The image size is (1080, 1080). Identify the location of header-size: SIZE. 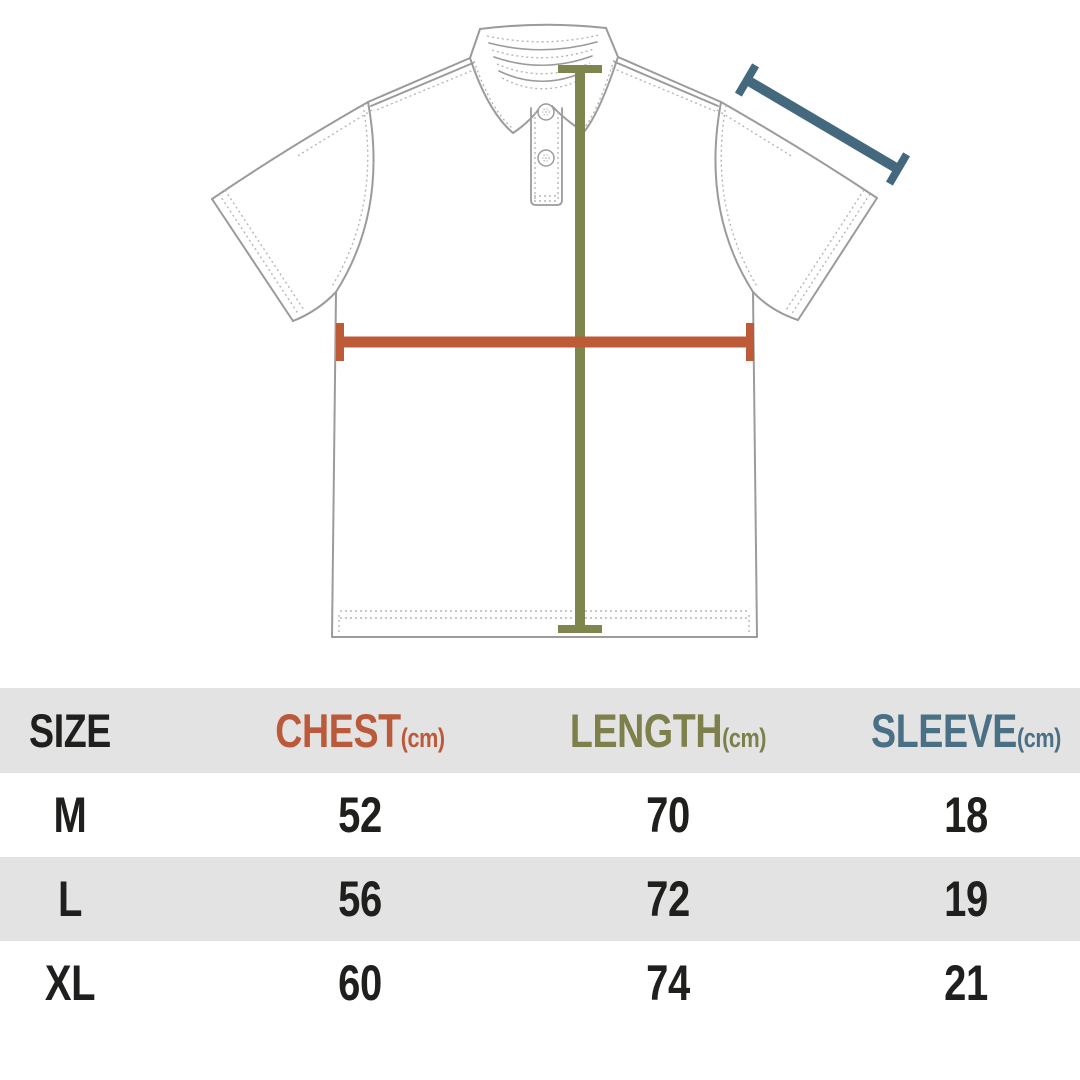
(70, 730).